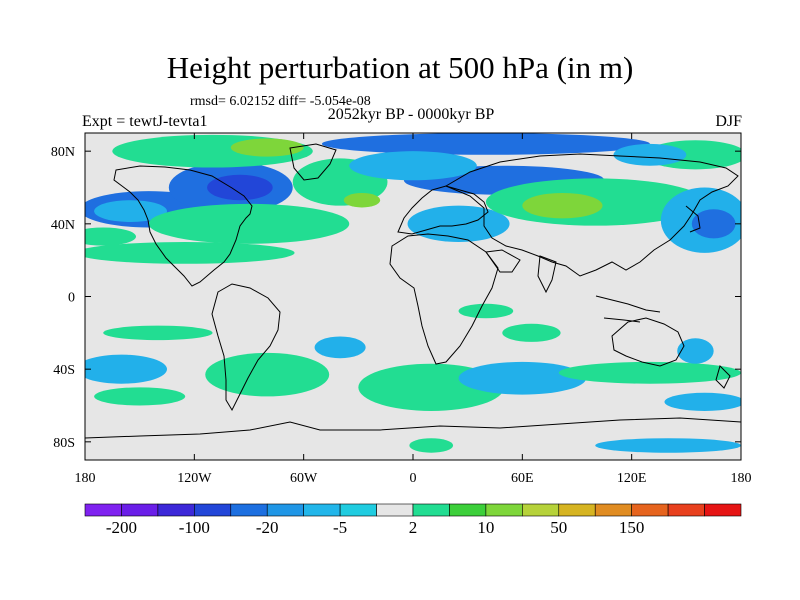 Image resolution: width=800 pixels, height=600 pixels. Describe the element at coordinates (400, 67) in the screenshot. I see `chart-title: Height perturbation at 500 hPa (in m)` at that location.